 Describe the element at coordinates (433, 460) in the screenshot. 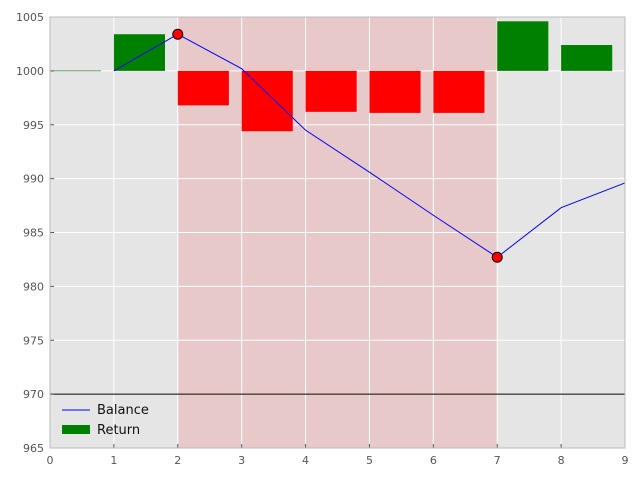

I see `x-tick-label: 6` at that location.